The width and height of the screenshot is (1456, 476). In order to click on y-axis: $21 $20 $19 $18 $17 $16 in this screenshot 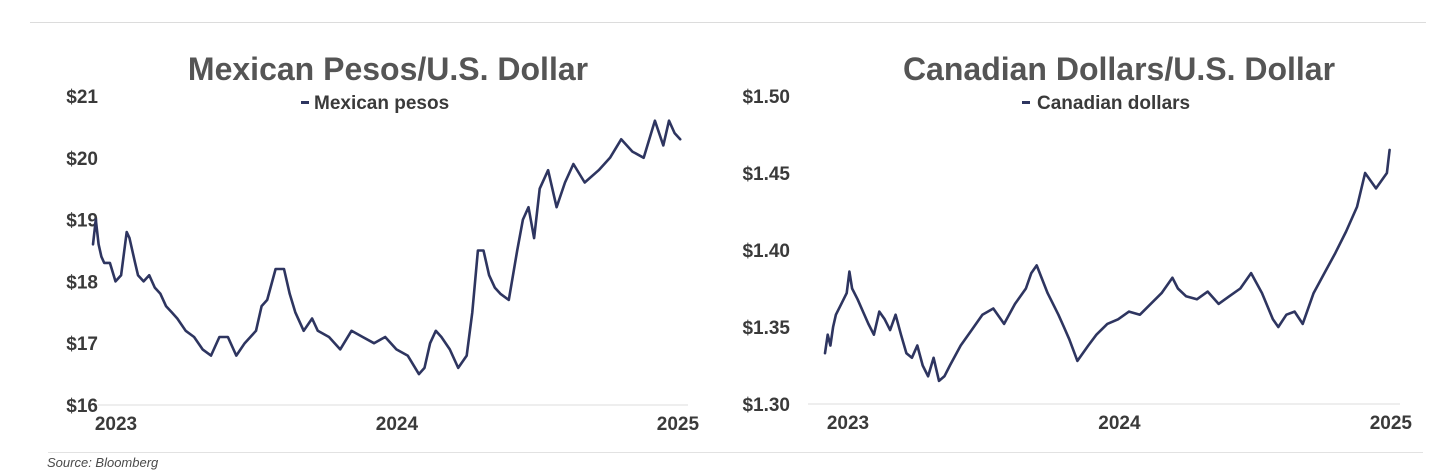, I will do `click(82, 252)`.